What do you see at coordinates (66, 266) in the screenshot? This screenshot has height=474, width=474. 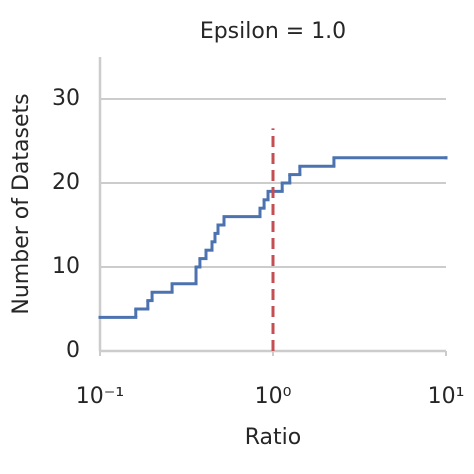 I see `y-tick-label: 10` at bounding box center [66, 266].